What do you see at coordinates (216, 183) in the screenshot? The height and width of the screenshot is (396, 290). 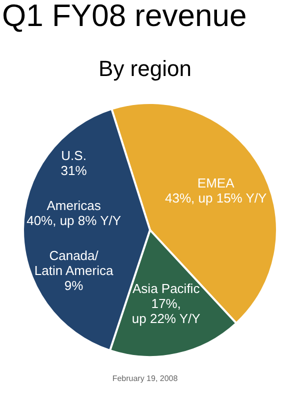 I see `slice-label: EMEA` at bounding box center [216, 183].